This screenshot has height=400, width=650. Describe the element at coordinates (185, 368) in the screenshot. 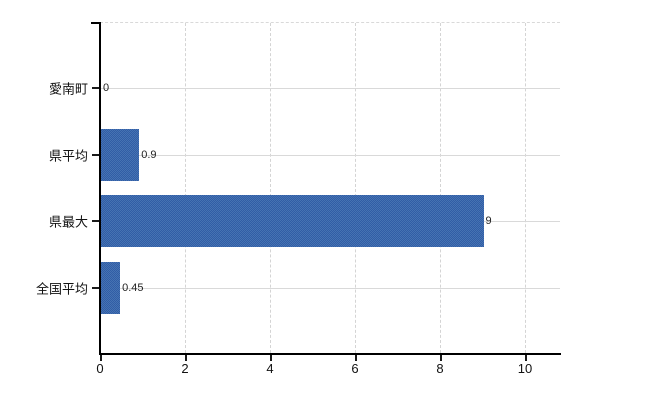

I see `x-tick-label: 2` at that location.